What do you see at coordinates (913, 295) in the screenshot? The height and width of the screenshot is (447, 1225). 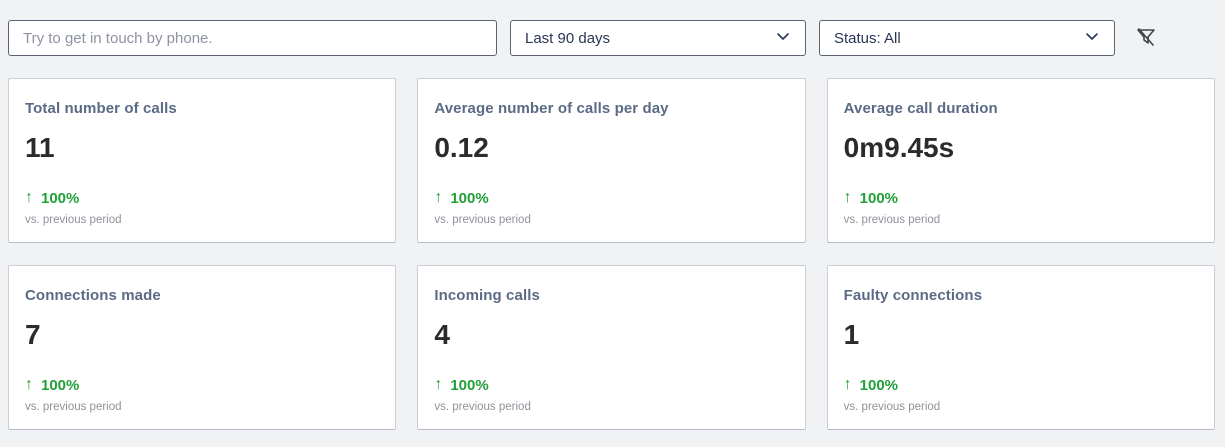 I see `card-title: Faulty connections` at bounding box center [913, 295].